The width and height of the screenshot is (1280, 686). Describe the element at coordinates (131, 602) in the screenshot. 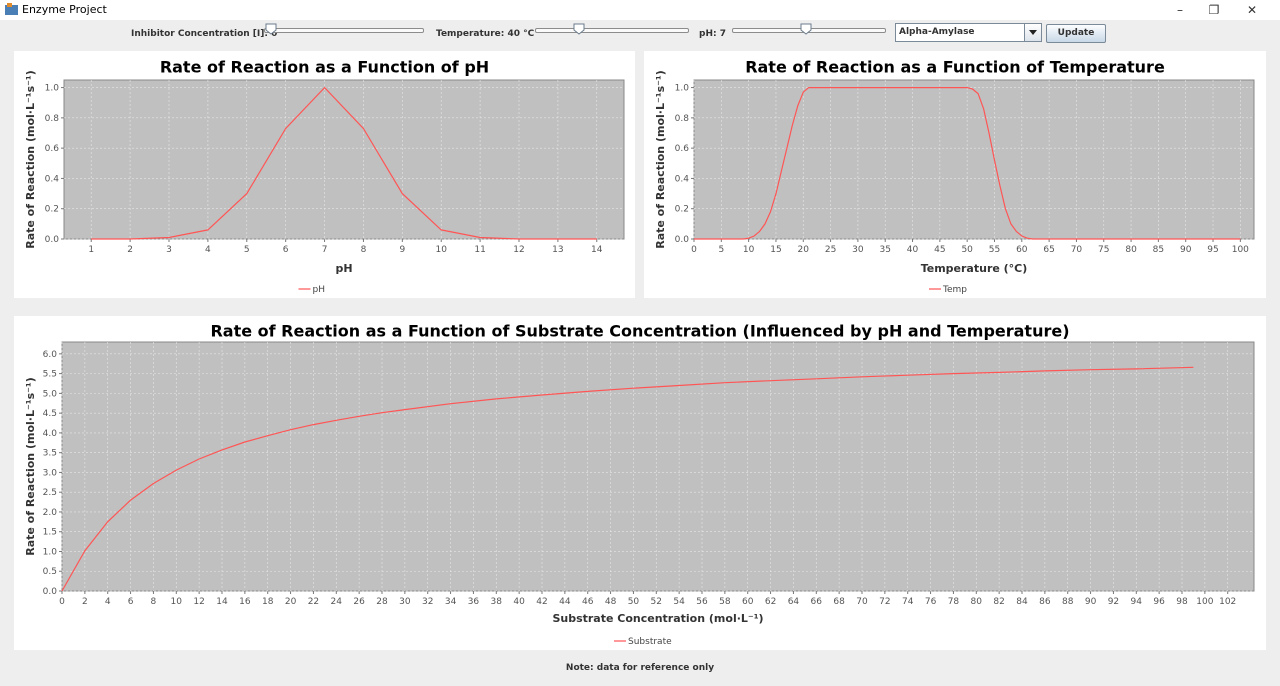

I see `x-tick-label: 6` at that location.